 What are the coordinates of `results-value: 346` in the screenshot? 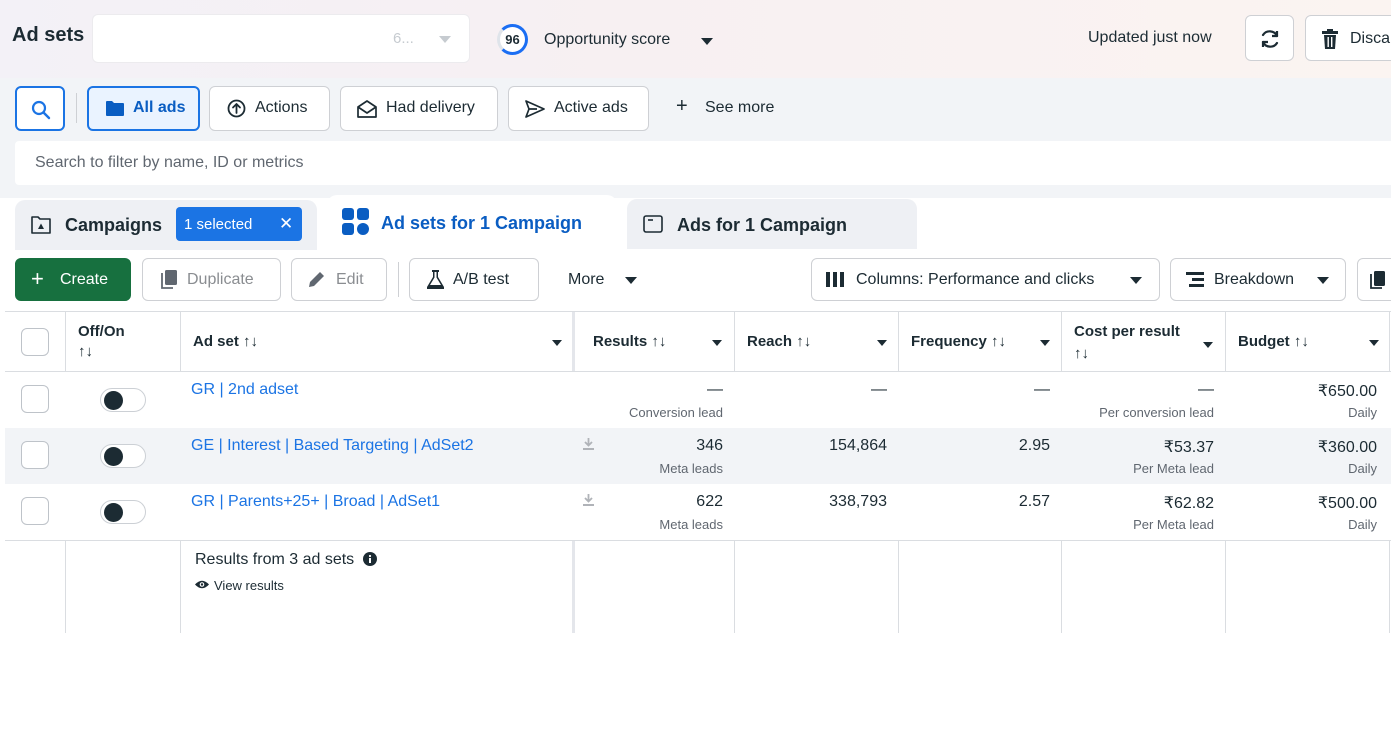 It's located at (709, 445).